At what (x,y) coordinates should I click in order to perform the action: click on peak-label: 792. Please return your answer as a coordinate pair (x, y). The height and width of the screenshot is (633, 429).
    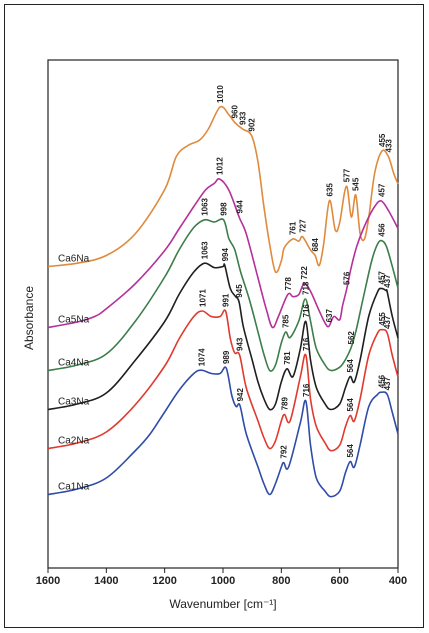
    Looking at the image, I should click on (284, 452).